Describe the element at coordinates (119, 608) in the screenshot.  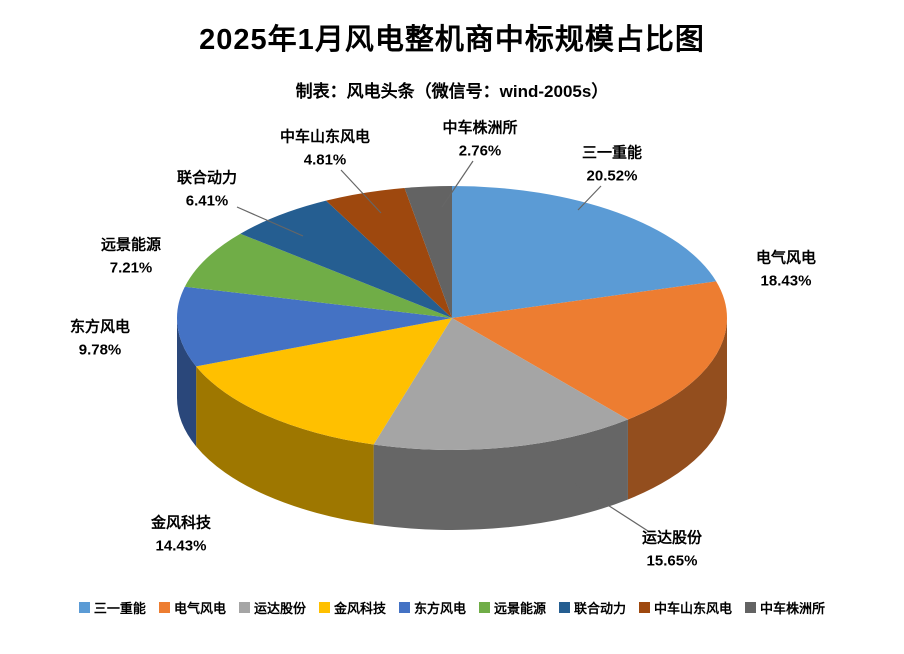
I see `legend-label: 三一重能` at that location.